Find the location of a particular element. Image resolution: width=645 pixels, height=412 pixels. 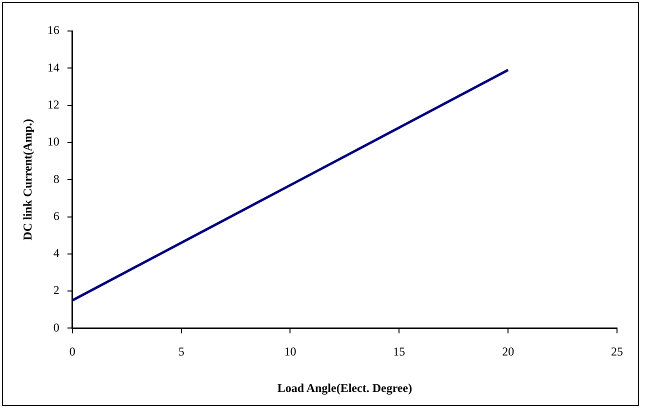

y-axis-title: DC link Current(Amp.) is located at coordinates (27, 179).